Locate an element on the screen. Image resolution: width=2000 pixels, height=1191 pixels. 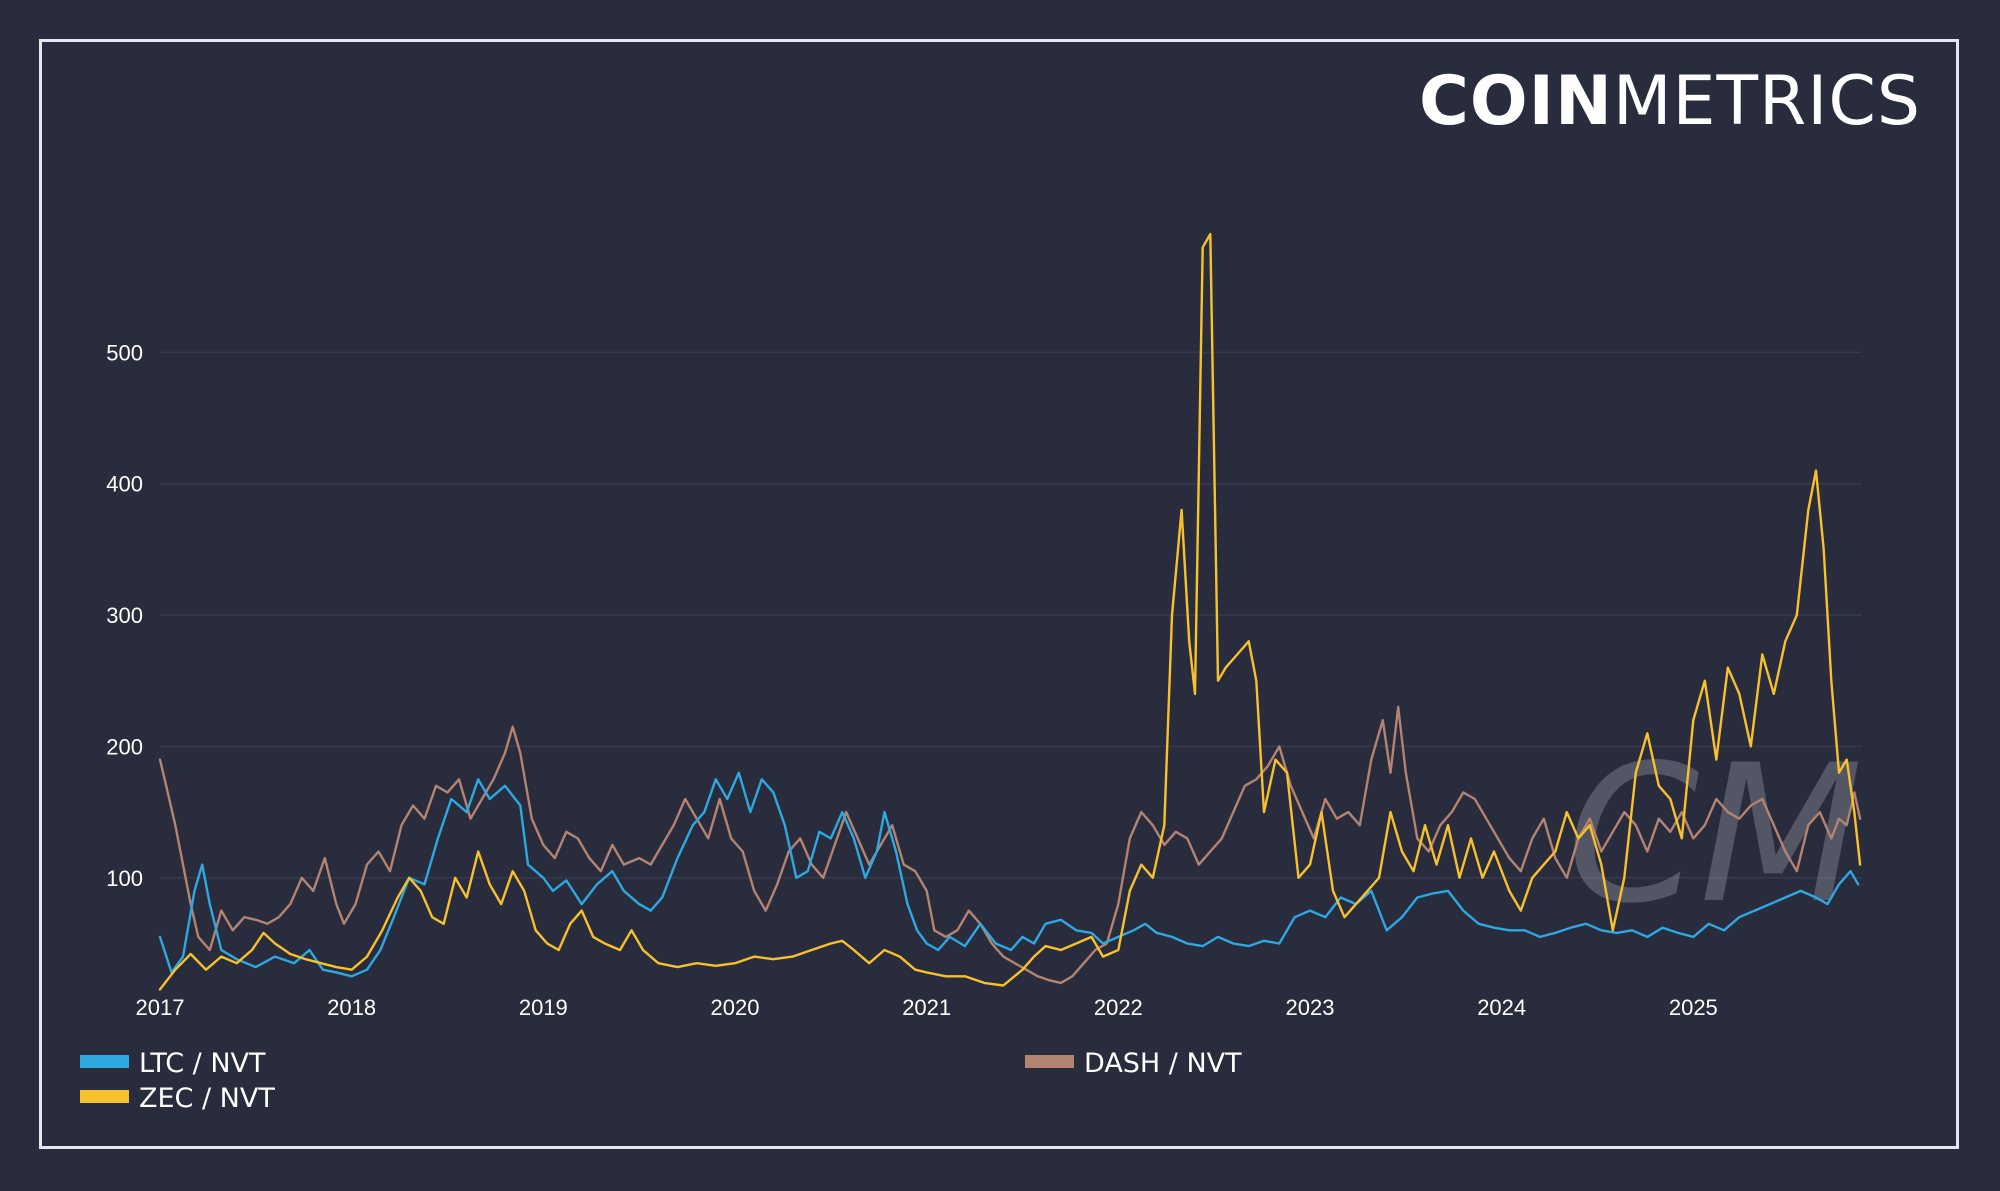
y-tick-label: 200 is located at coordinates (124, 746).